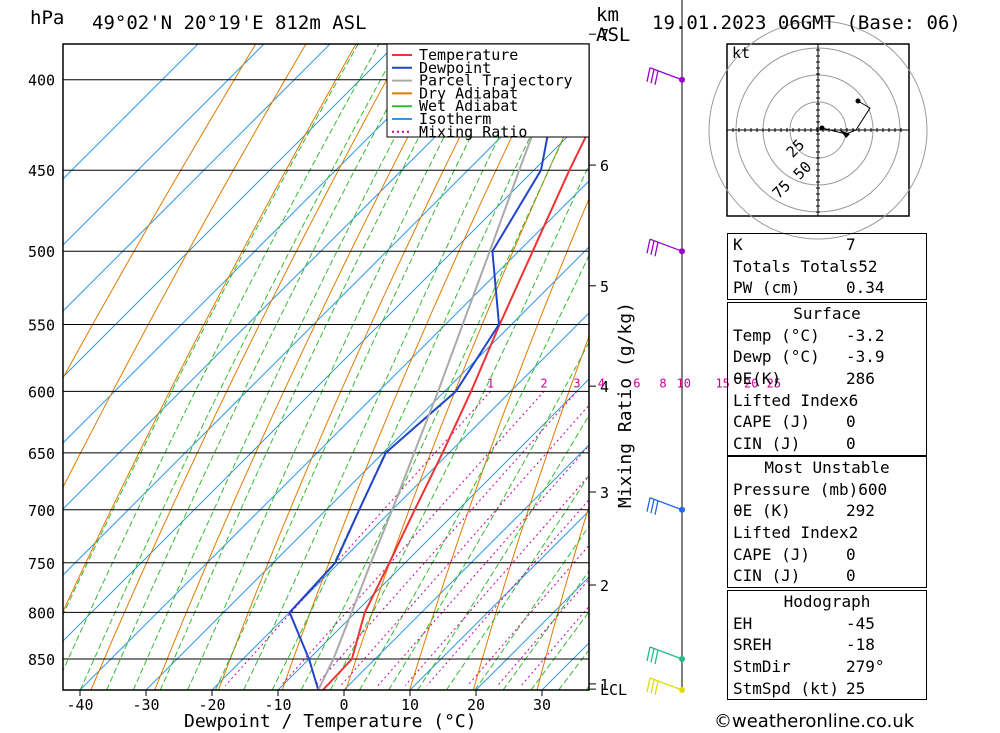 The width and height of the screenshot is (1000, 733). Describe the element at coordinates (814, 721) in the screenshot. I see `copyright-label: ©weatheronline.co.uk` at that location.